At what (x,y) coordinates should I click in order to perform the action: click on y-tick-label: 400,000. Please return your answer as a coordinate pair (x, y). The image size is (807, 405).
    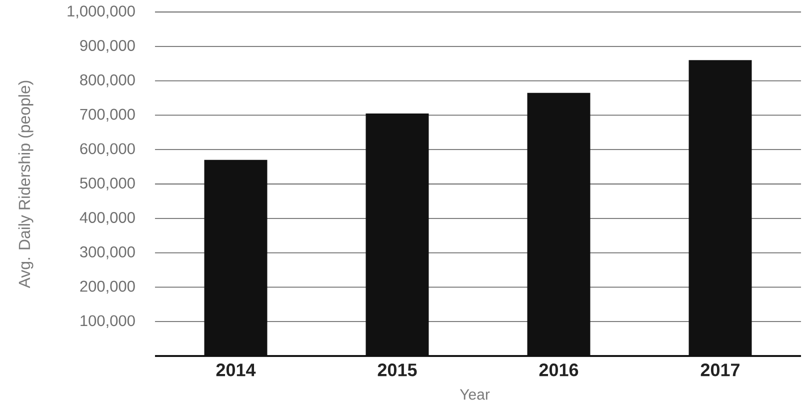
    Looking at the image, I should click on (107, 218).